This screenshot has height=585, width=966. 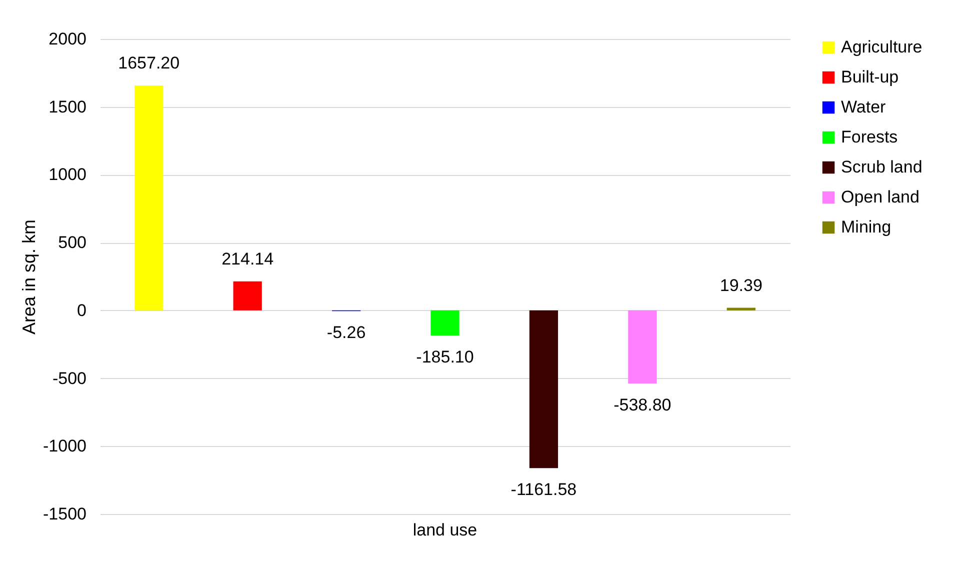 What do you see at coordinates (869, 137) in the screenshot?
I see `legend-label: Forests` at bounding box center [869, 137].